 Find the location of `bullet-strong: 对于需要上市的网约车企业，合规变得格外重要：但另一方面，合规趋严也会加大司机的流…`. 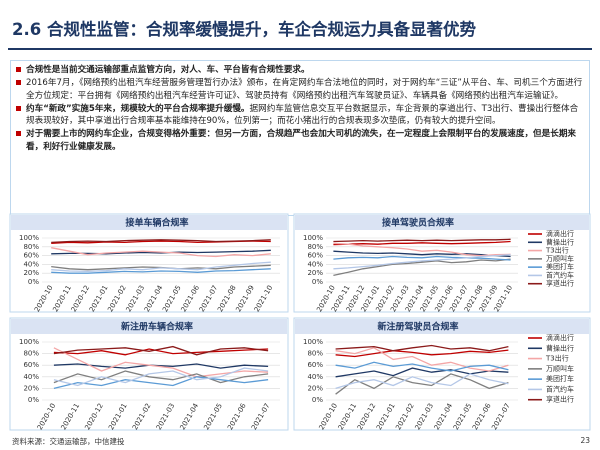

bullet-strong: 对于需要上市的网约车企业，合规变得格外重要：但另一方面，合规趋严也会加大司机的流… is located at coordinates (301, 140).